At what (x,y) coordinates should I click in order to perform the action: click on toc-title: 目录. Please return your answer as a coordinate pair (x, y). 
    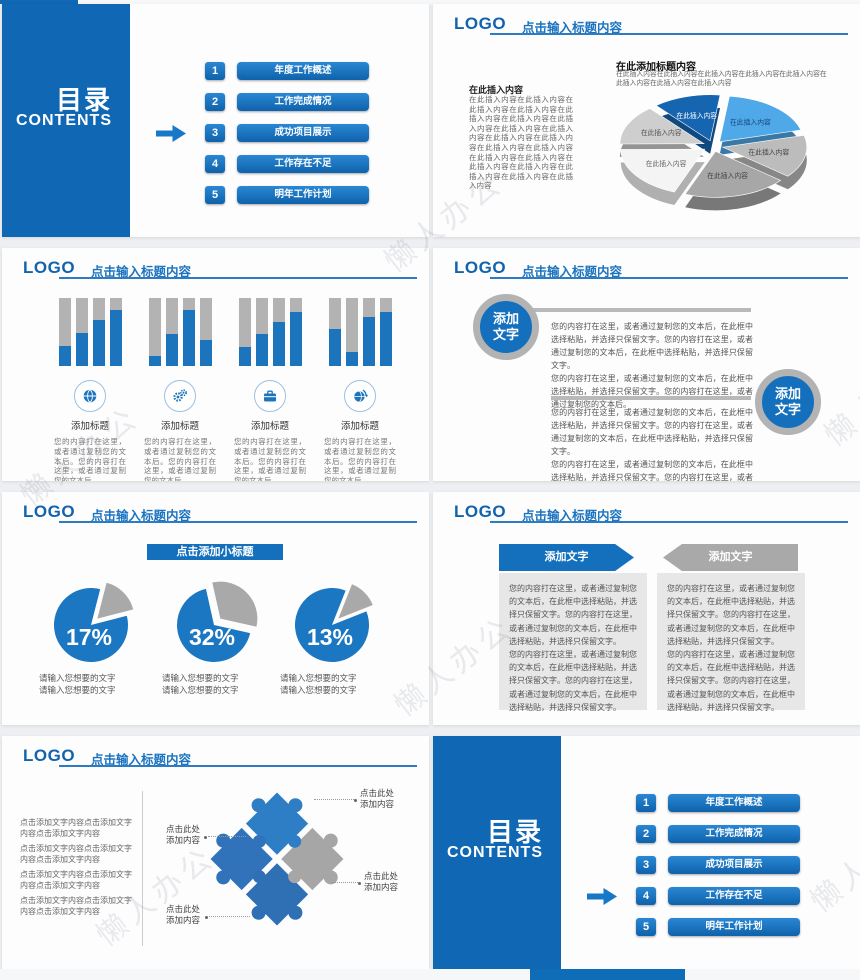
    Looking at the image, I should click on (514, 832).